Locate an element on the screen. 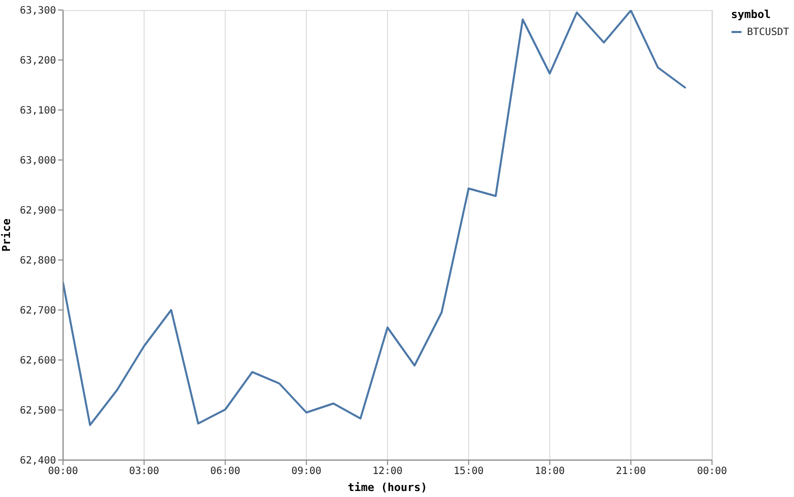 Image resolution: width=794 pixels, height=497 pixels. x-tick-label: 06:00 is located at coordinates (225, 472).